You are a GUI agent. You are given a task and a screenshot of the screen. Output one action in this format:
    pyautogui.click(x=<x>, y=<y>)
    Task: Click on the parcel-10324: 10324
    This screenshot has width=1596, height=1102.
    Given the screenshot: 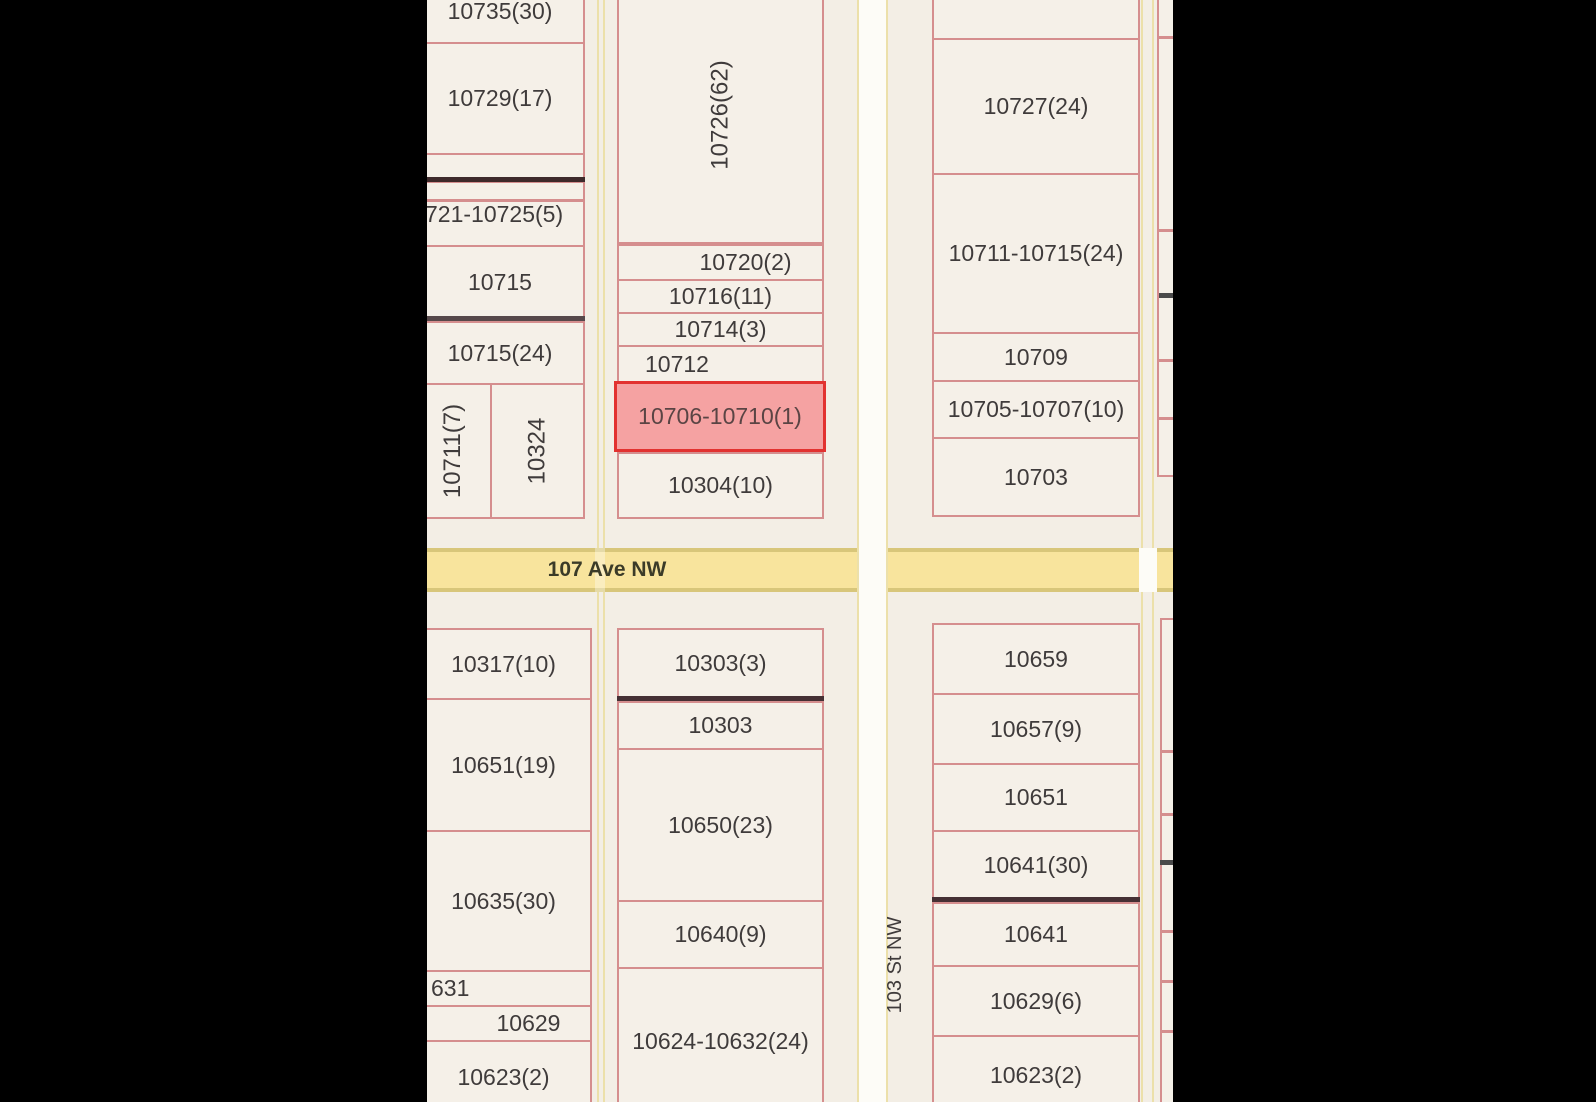 What is the action you would take?
    pyautogui.click(x=537, y=451)
    